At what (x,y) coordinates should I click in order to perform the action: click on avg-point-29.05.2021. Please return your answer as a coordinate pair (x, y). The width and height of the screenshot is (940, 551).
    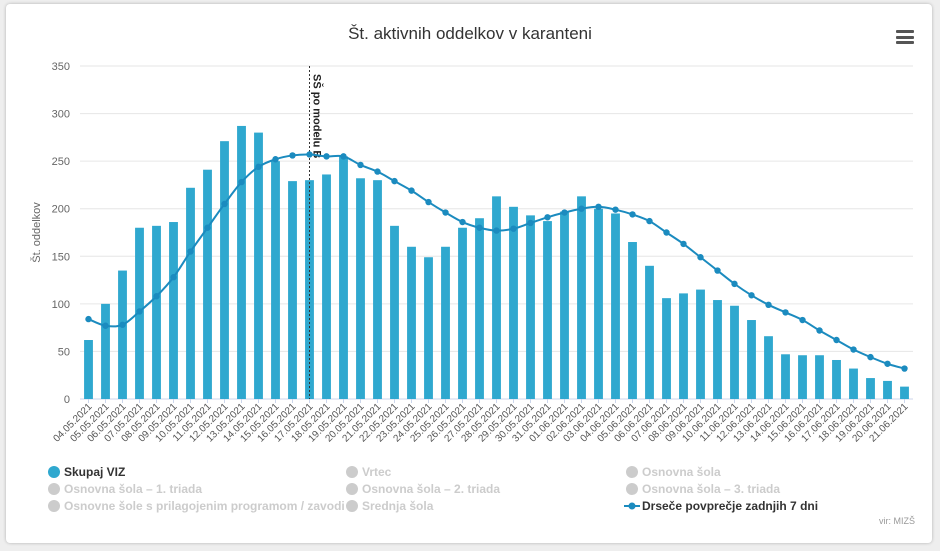
    Looking at the image, I should click on (513, 228).